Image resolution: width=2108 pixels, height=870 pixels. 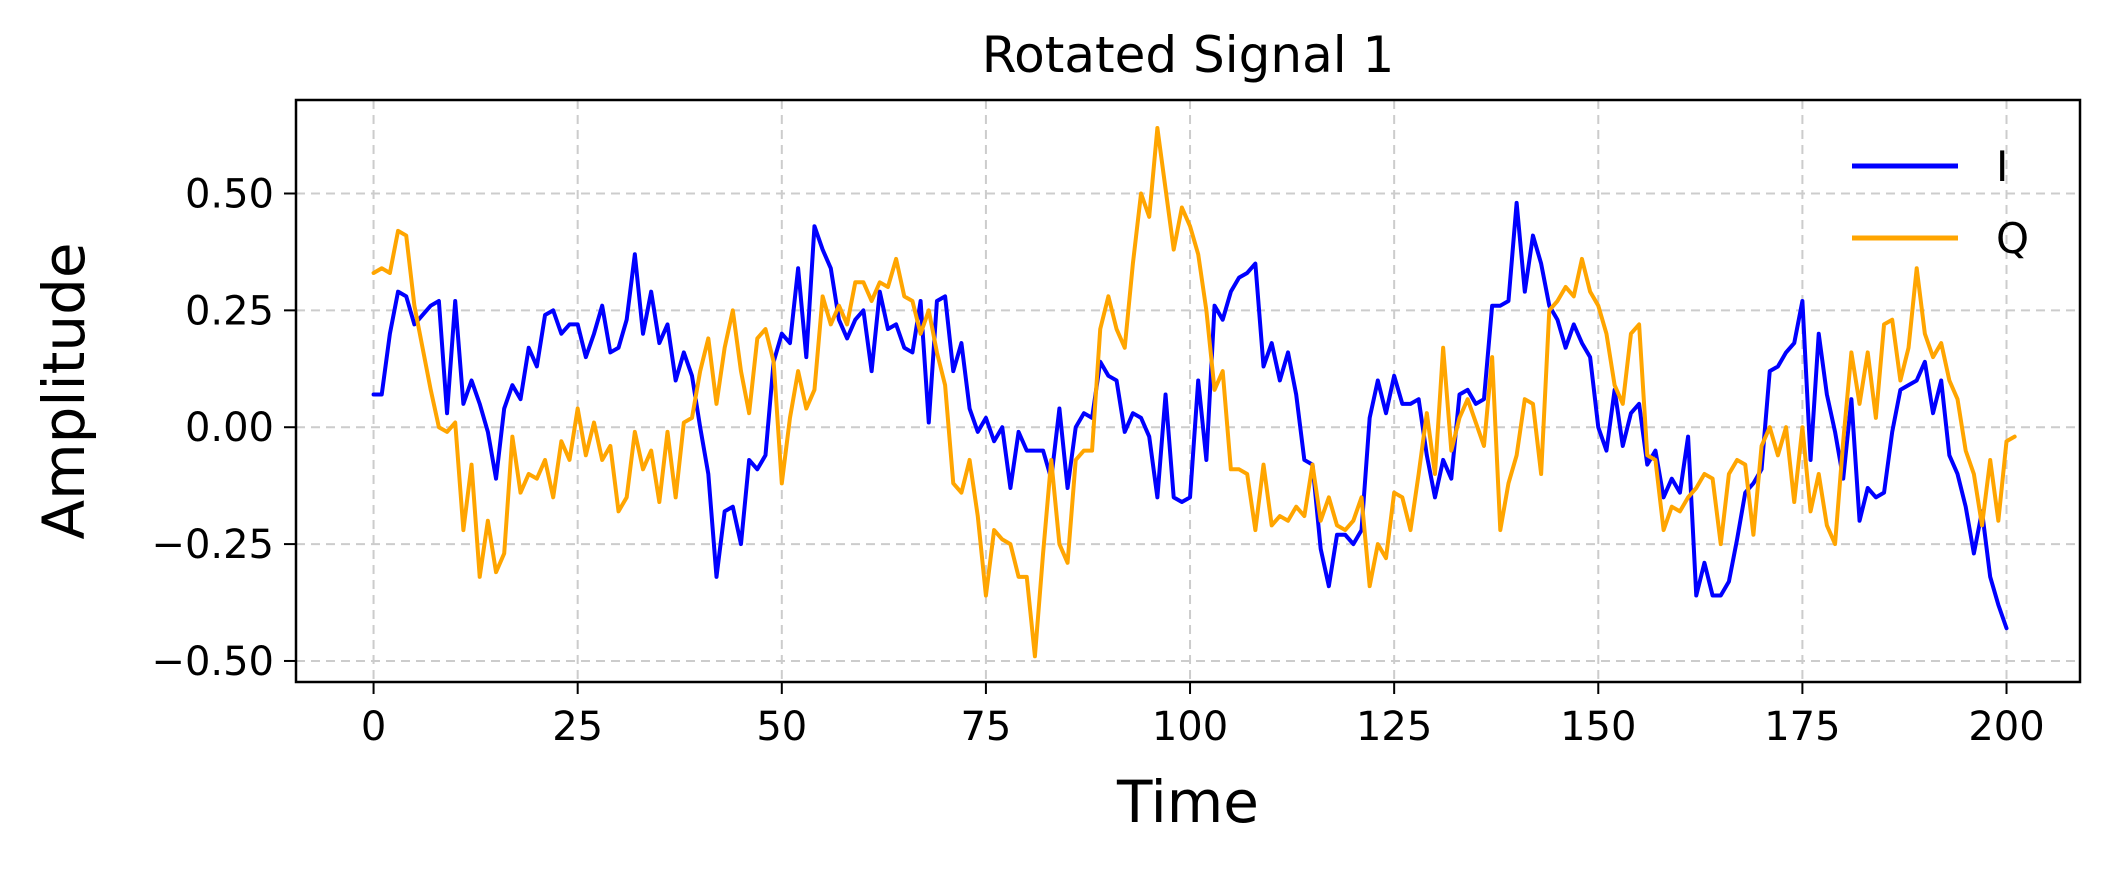 What do you see at coordinates (1190, 727) in the screenshot?
I see `x-tick-label: 100` at bounding box center [1190, 727].